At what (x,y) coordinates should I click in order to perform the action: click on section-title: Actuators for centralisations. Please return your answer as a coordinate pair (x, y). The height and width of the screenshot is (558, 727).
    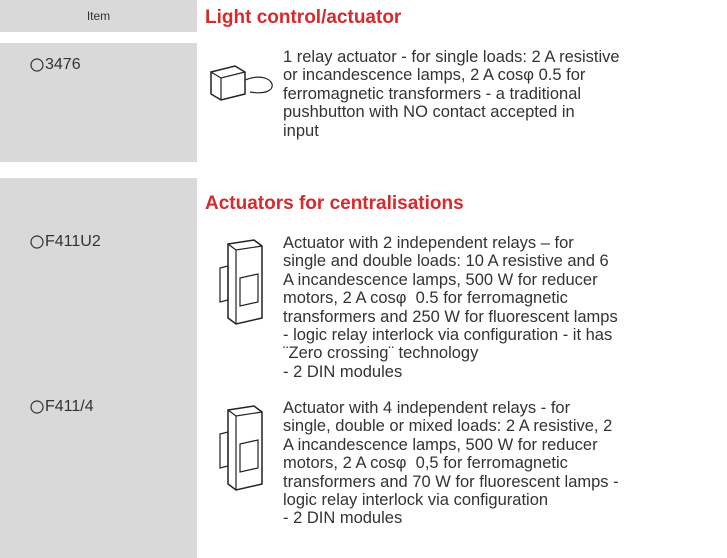
    Looking at the image, I should click on (334, 203).